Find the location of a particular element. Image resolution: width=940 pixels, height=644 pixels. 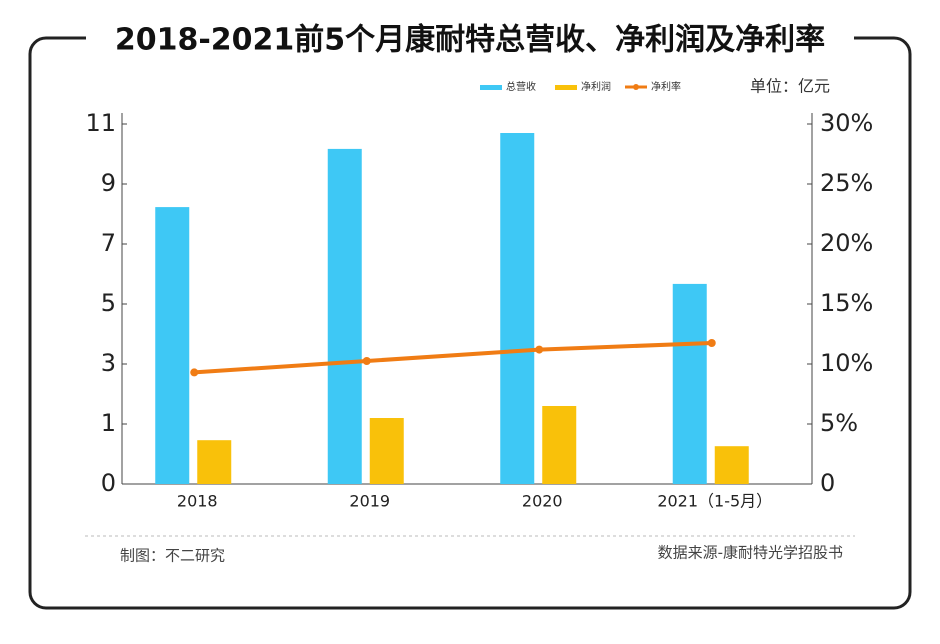

x-tick-label: 2018 is located at coordinates (197, 501).